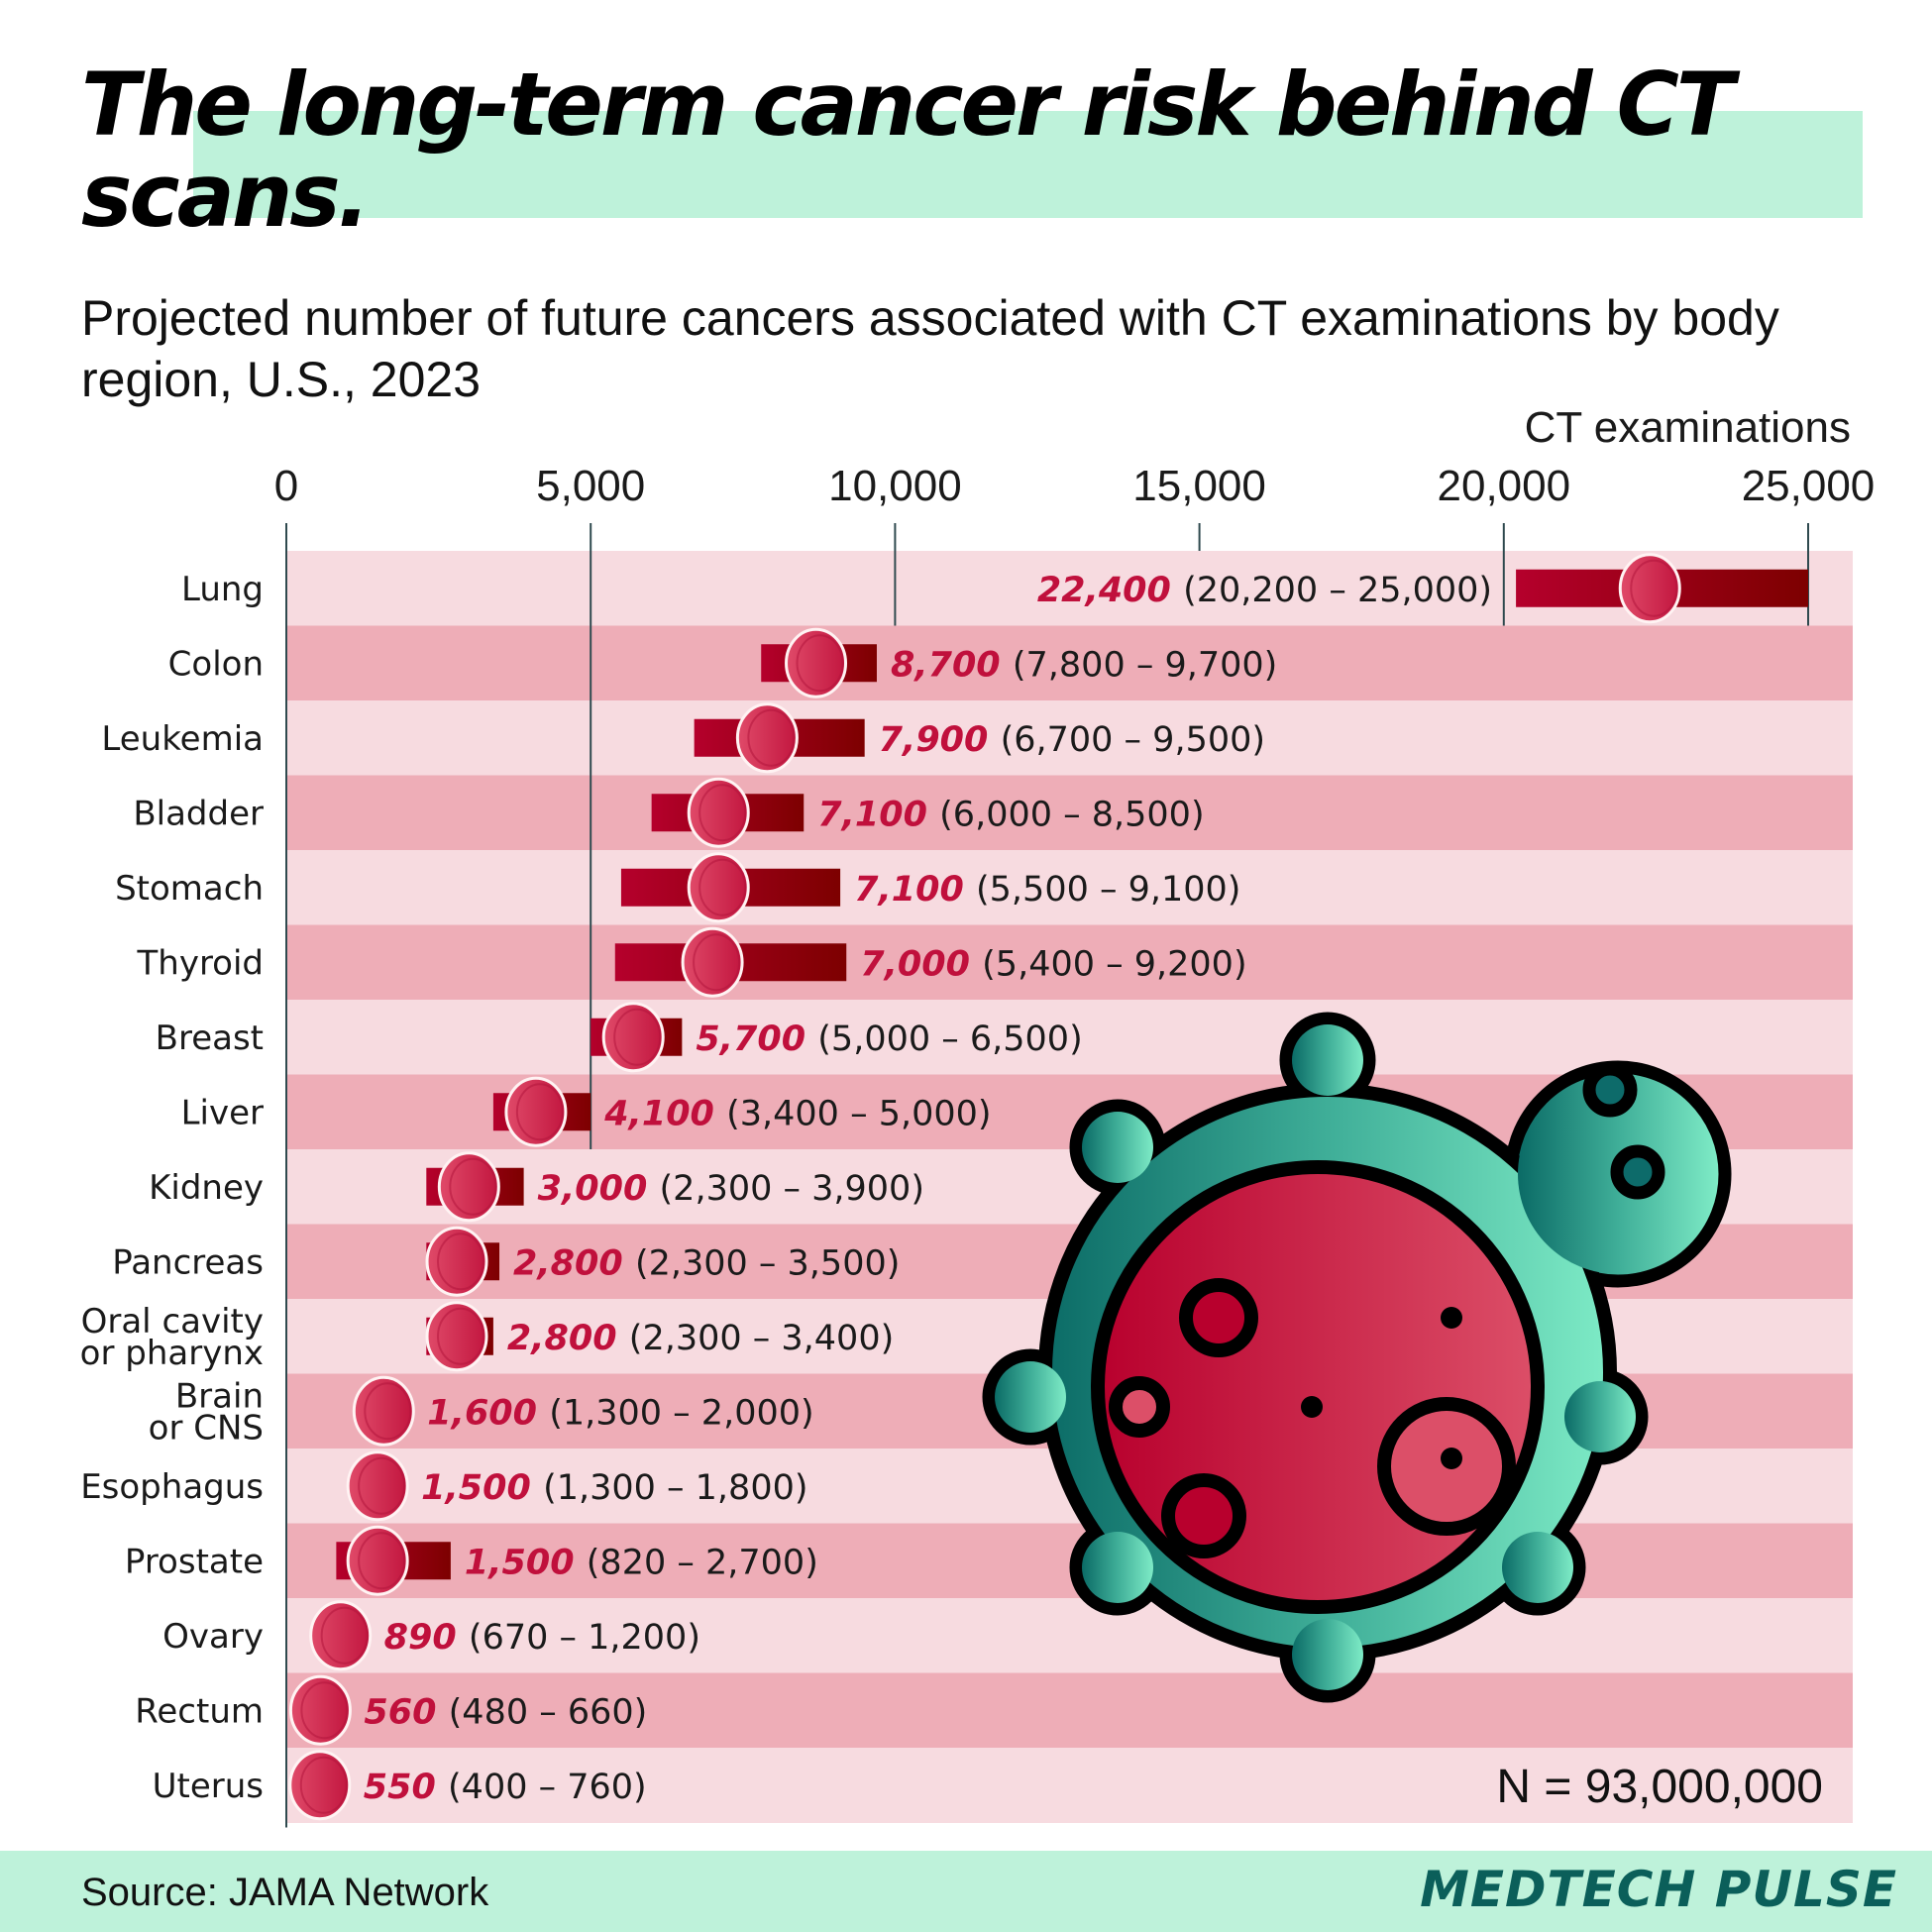 Image resolution: width=1932 pixels, height=1932 pixels. I want to click on category-label: Rectum, so click(200, 1711).